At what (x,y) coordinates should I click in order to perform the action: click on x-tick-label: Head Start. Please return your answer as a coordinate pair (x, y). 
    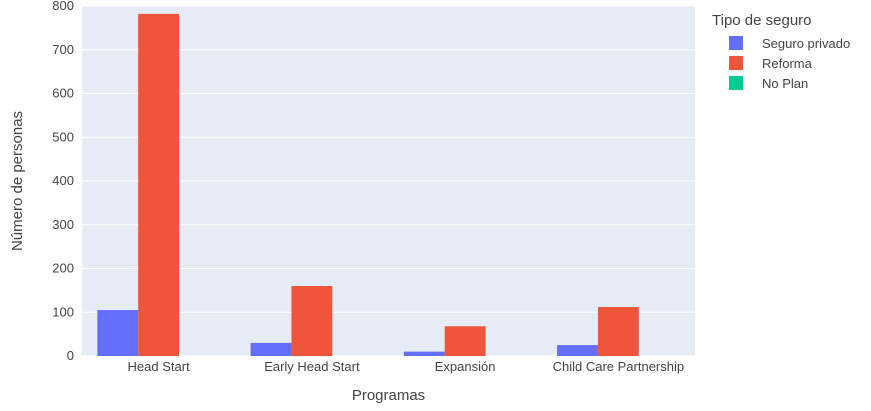
    Looking at the image, I should click on (159, 366).